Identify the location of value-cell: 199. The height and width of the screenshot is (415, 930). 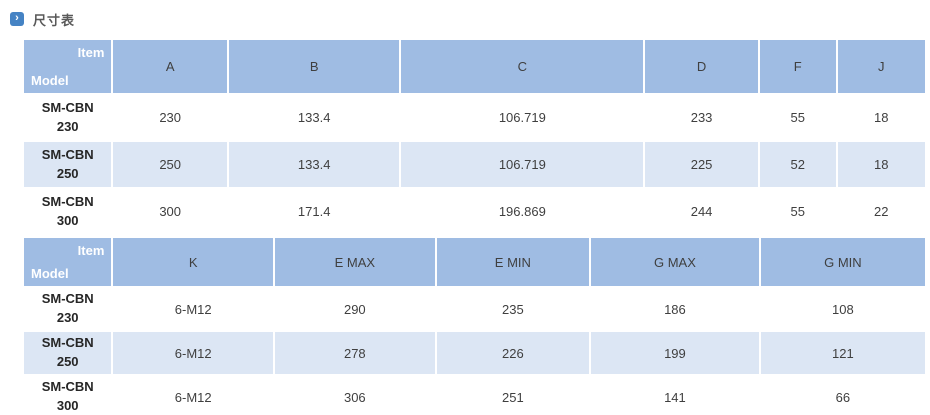
(675, 353).